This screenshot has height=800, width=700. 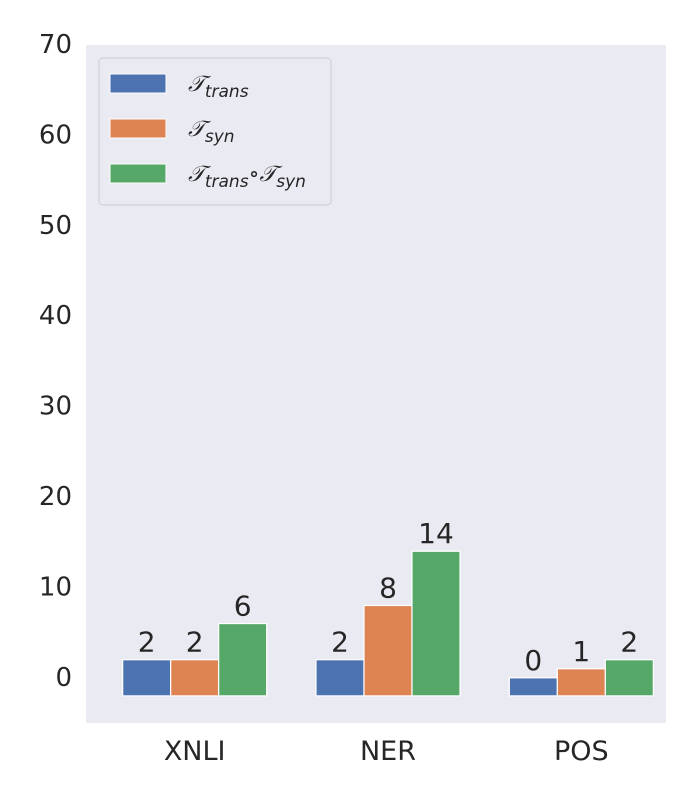 I want to click on y-tick-label: 0, so click(x=63, y=678).